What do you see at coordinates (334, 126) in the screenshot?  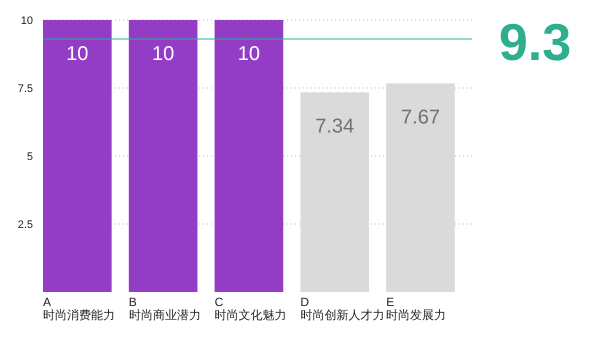 I see `data-label: 7.34` at bounding box center [334, 126].